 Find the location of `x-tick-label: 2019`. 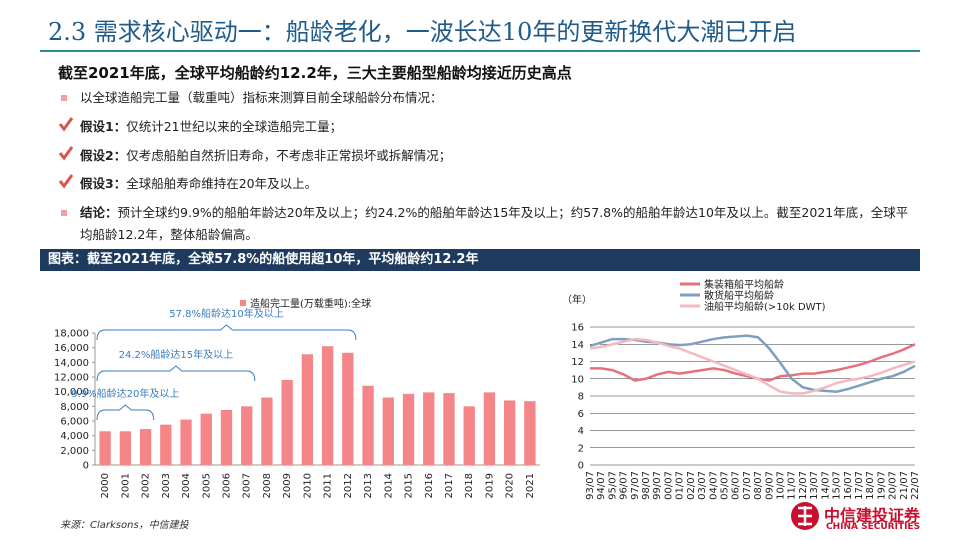

x-tick-label: 2019 is located at coordinates (489, 485).